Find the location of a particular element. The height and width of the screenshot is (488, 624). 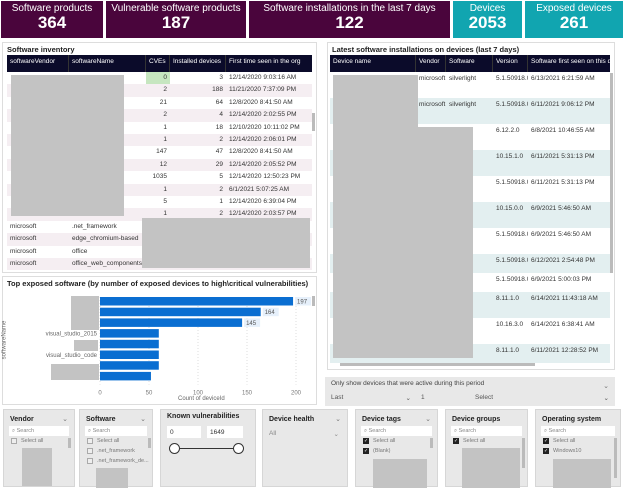

col-version: Version is located at coordinates (510, 63).